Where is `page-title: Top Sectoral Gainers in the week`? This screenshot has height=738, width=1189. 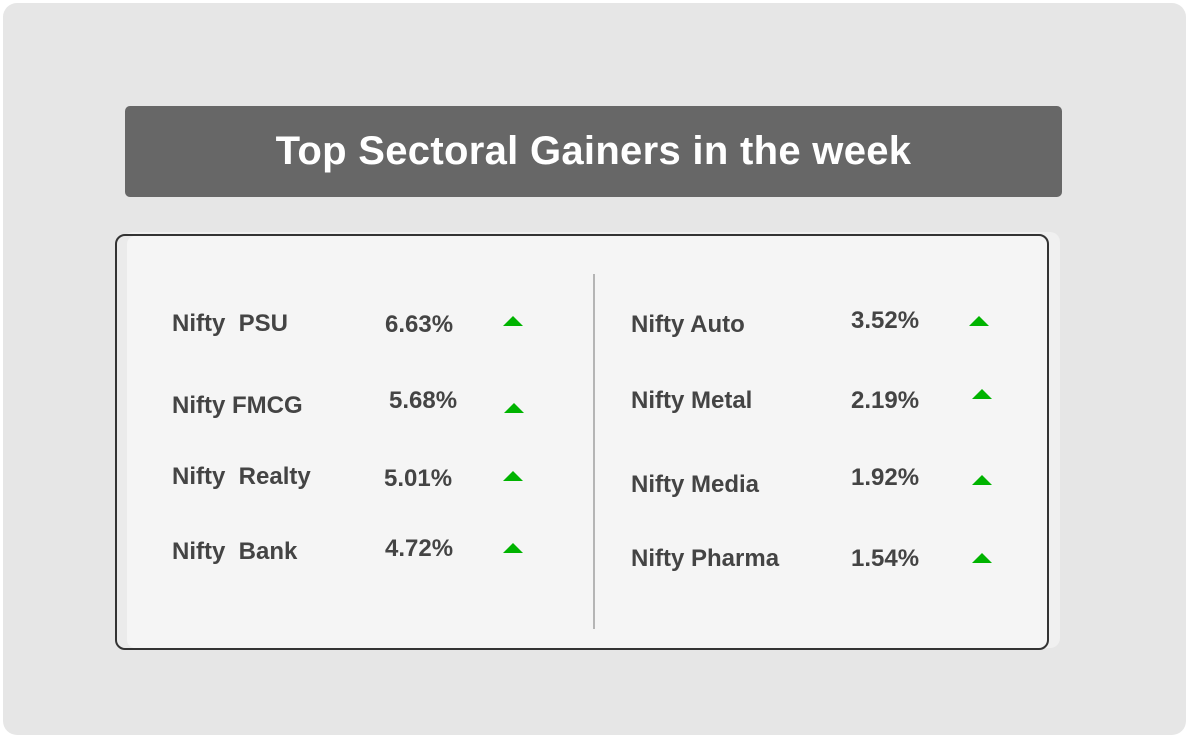
page-title: Top Sectoral Gainers in the week is located at coordinates (593, 151).